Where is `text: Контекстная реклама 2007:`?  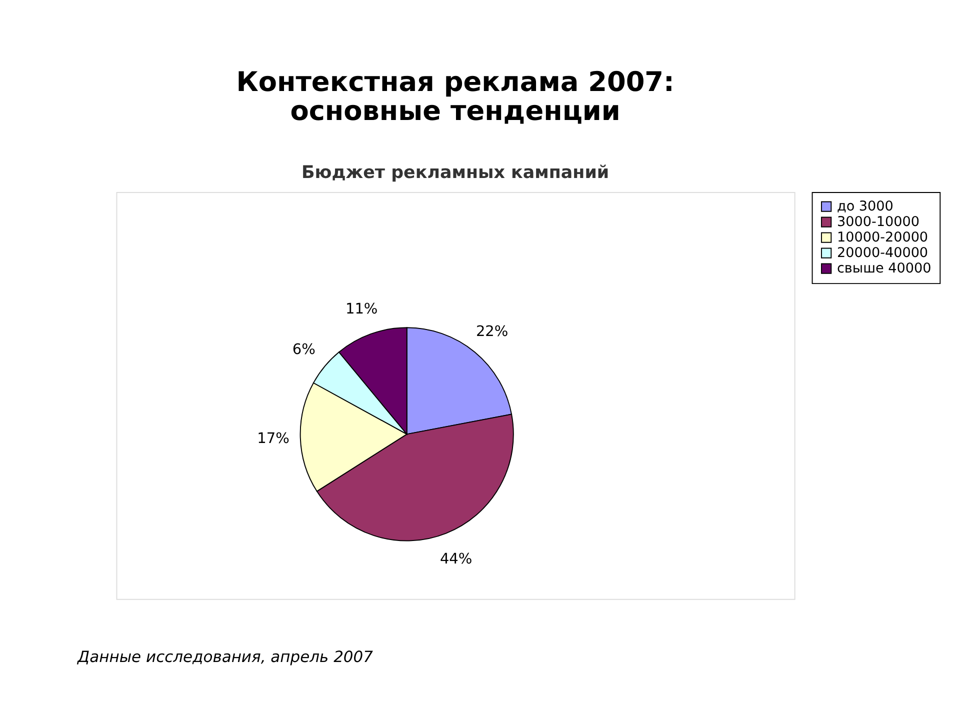 text: Контекстная реклама 2007: is located at coordinates (455, 82).